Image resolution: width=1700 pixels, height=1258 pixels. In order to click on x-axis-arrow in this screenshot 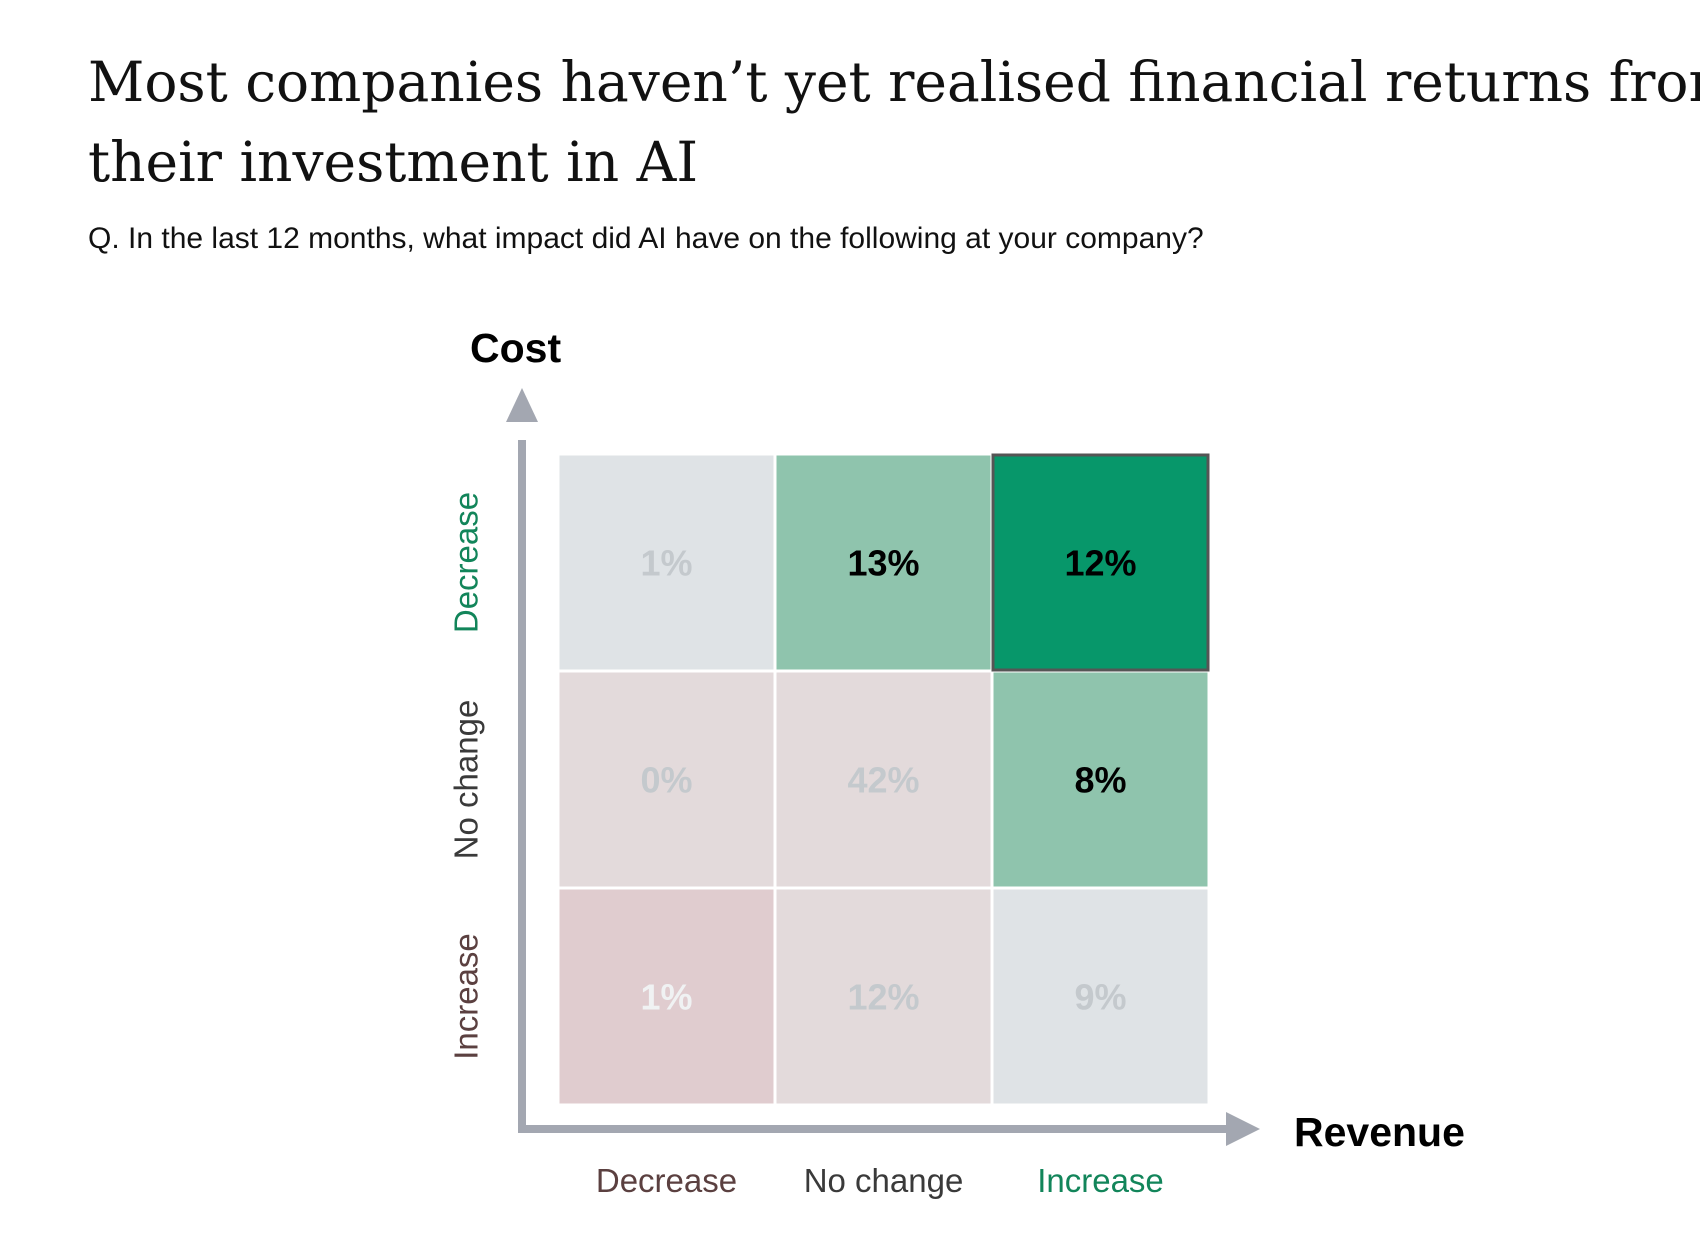, I will do `click(1243, 1129)`.